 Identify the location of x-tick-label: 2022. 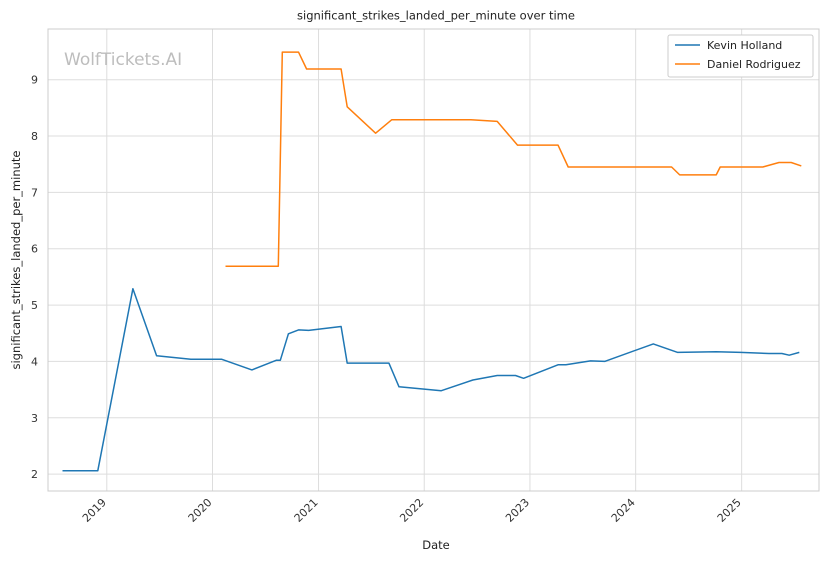
(411, 510).